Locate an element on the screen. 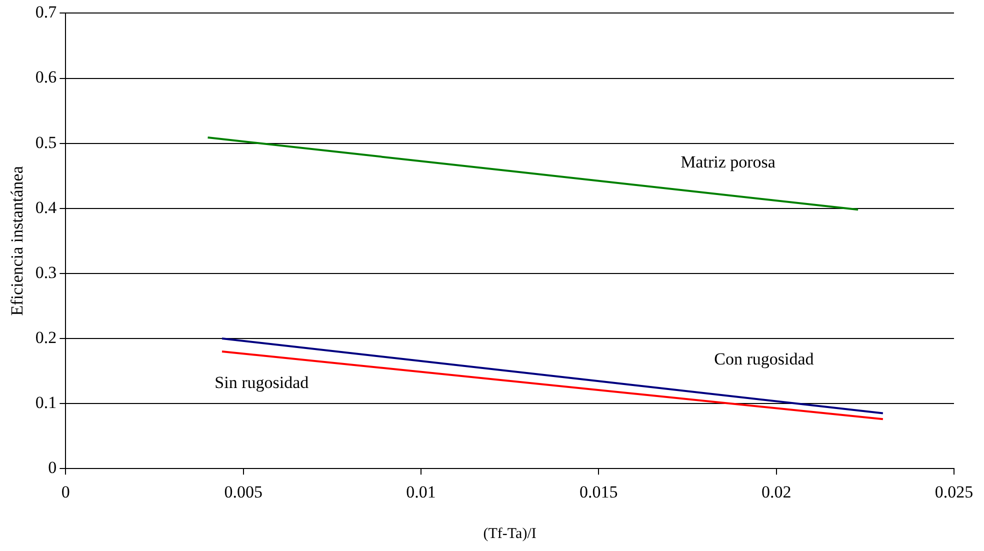  x-tick-label: 0.02 is located at coordinates (776, 492).